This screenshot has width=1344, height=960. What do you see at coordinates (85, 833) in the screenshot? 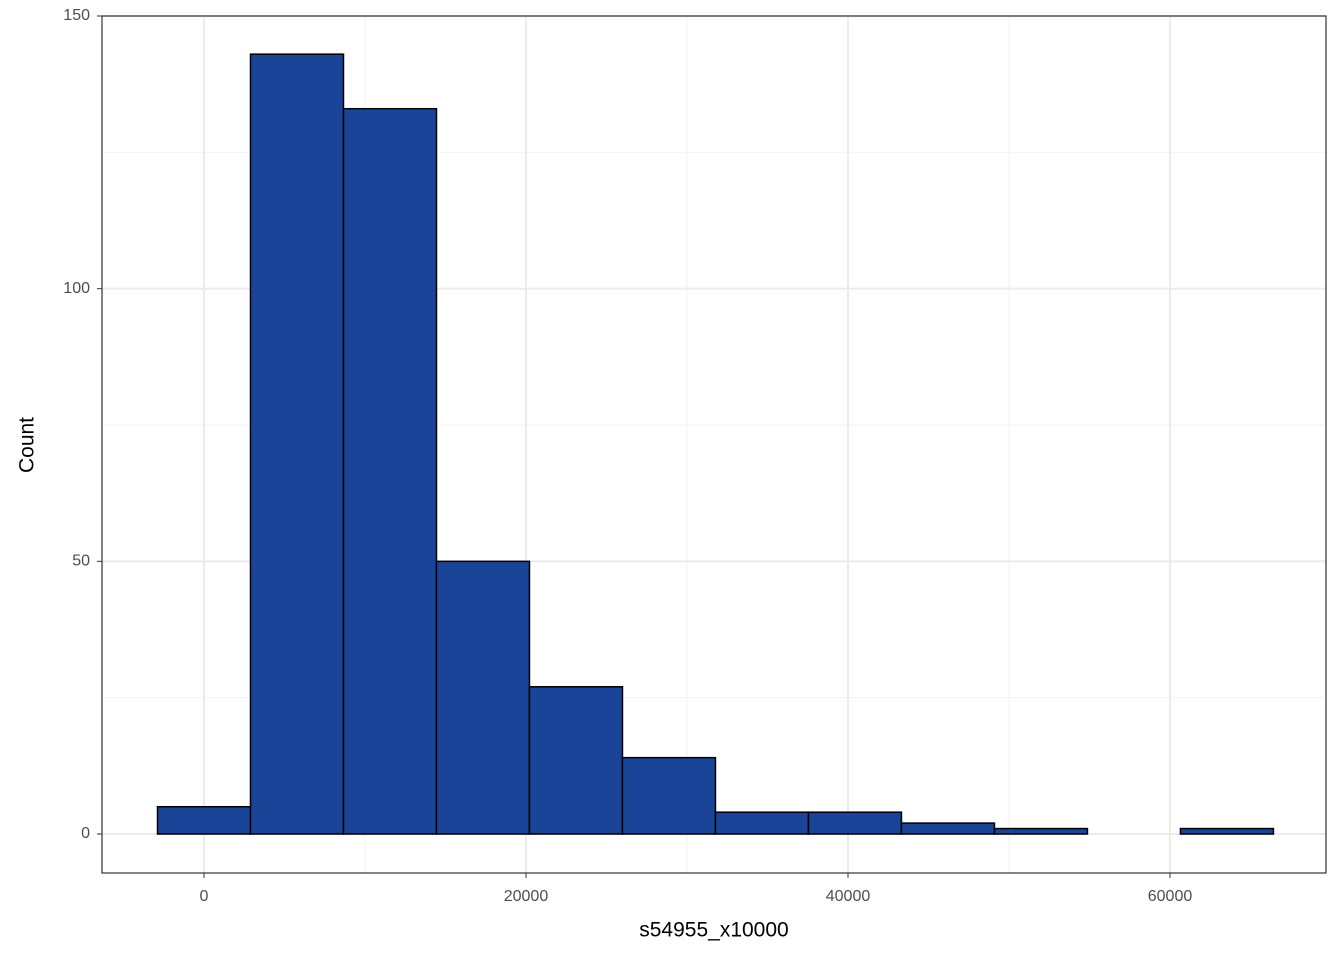
I see `y-tick-label: 0` at bounding box center [85, 833].